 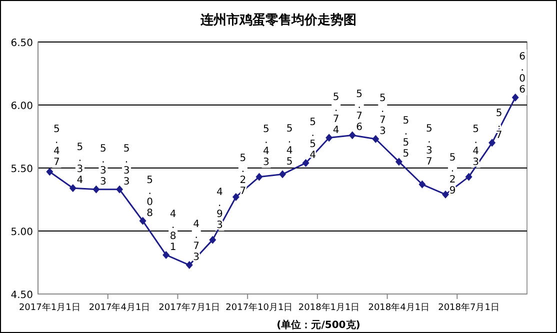 What do you see at coordinates (80, 164) in the screenshot?
I see `data-label: 5 . 3 4` at bounding box center [80, 164].